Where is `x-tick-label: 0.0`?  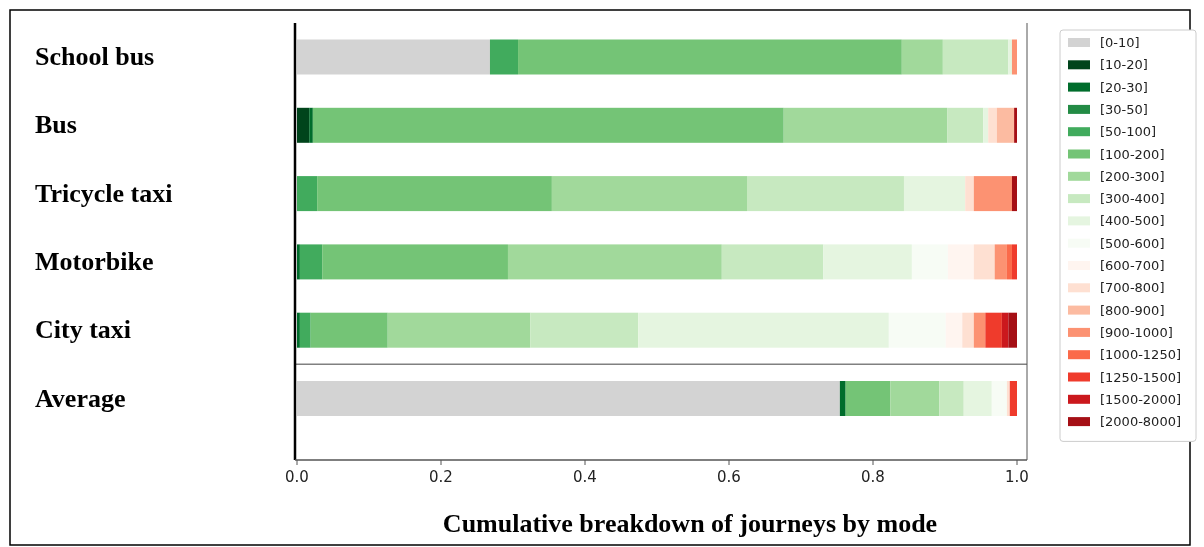
x-tick-label: 0.0 is located at coordinates (297, 477).